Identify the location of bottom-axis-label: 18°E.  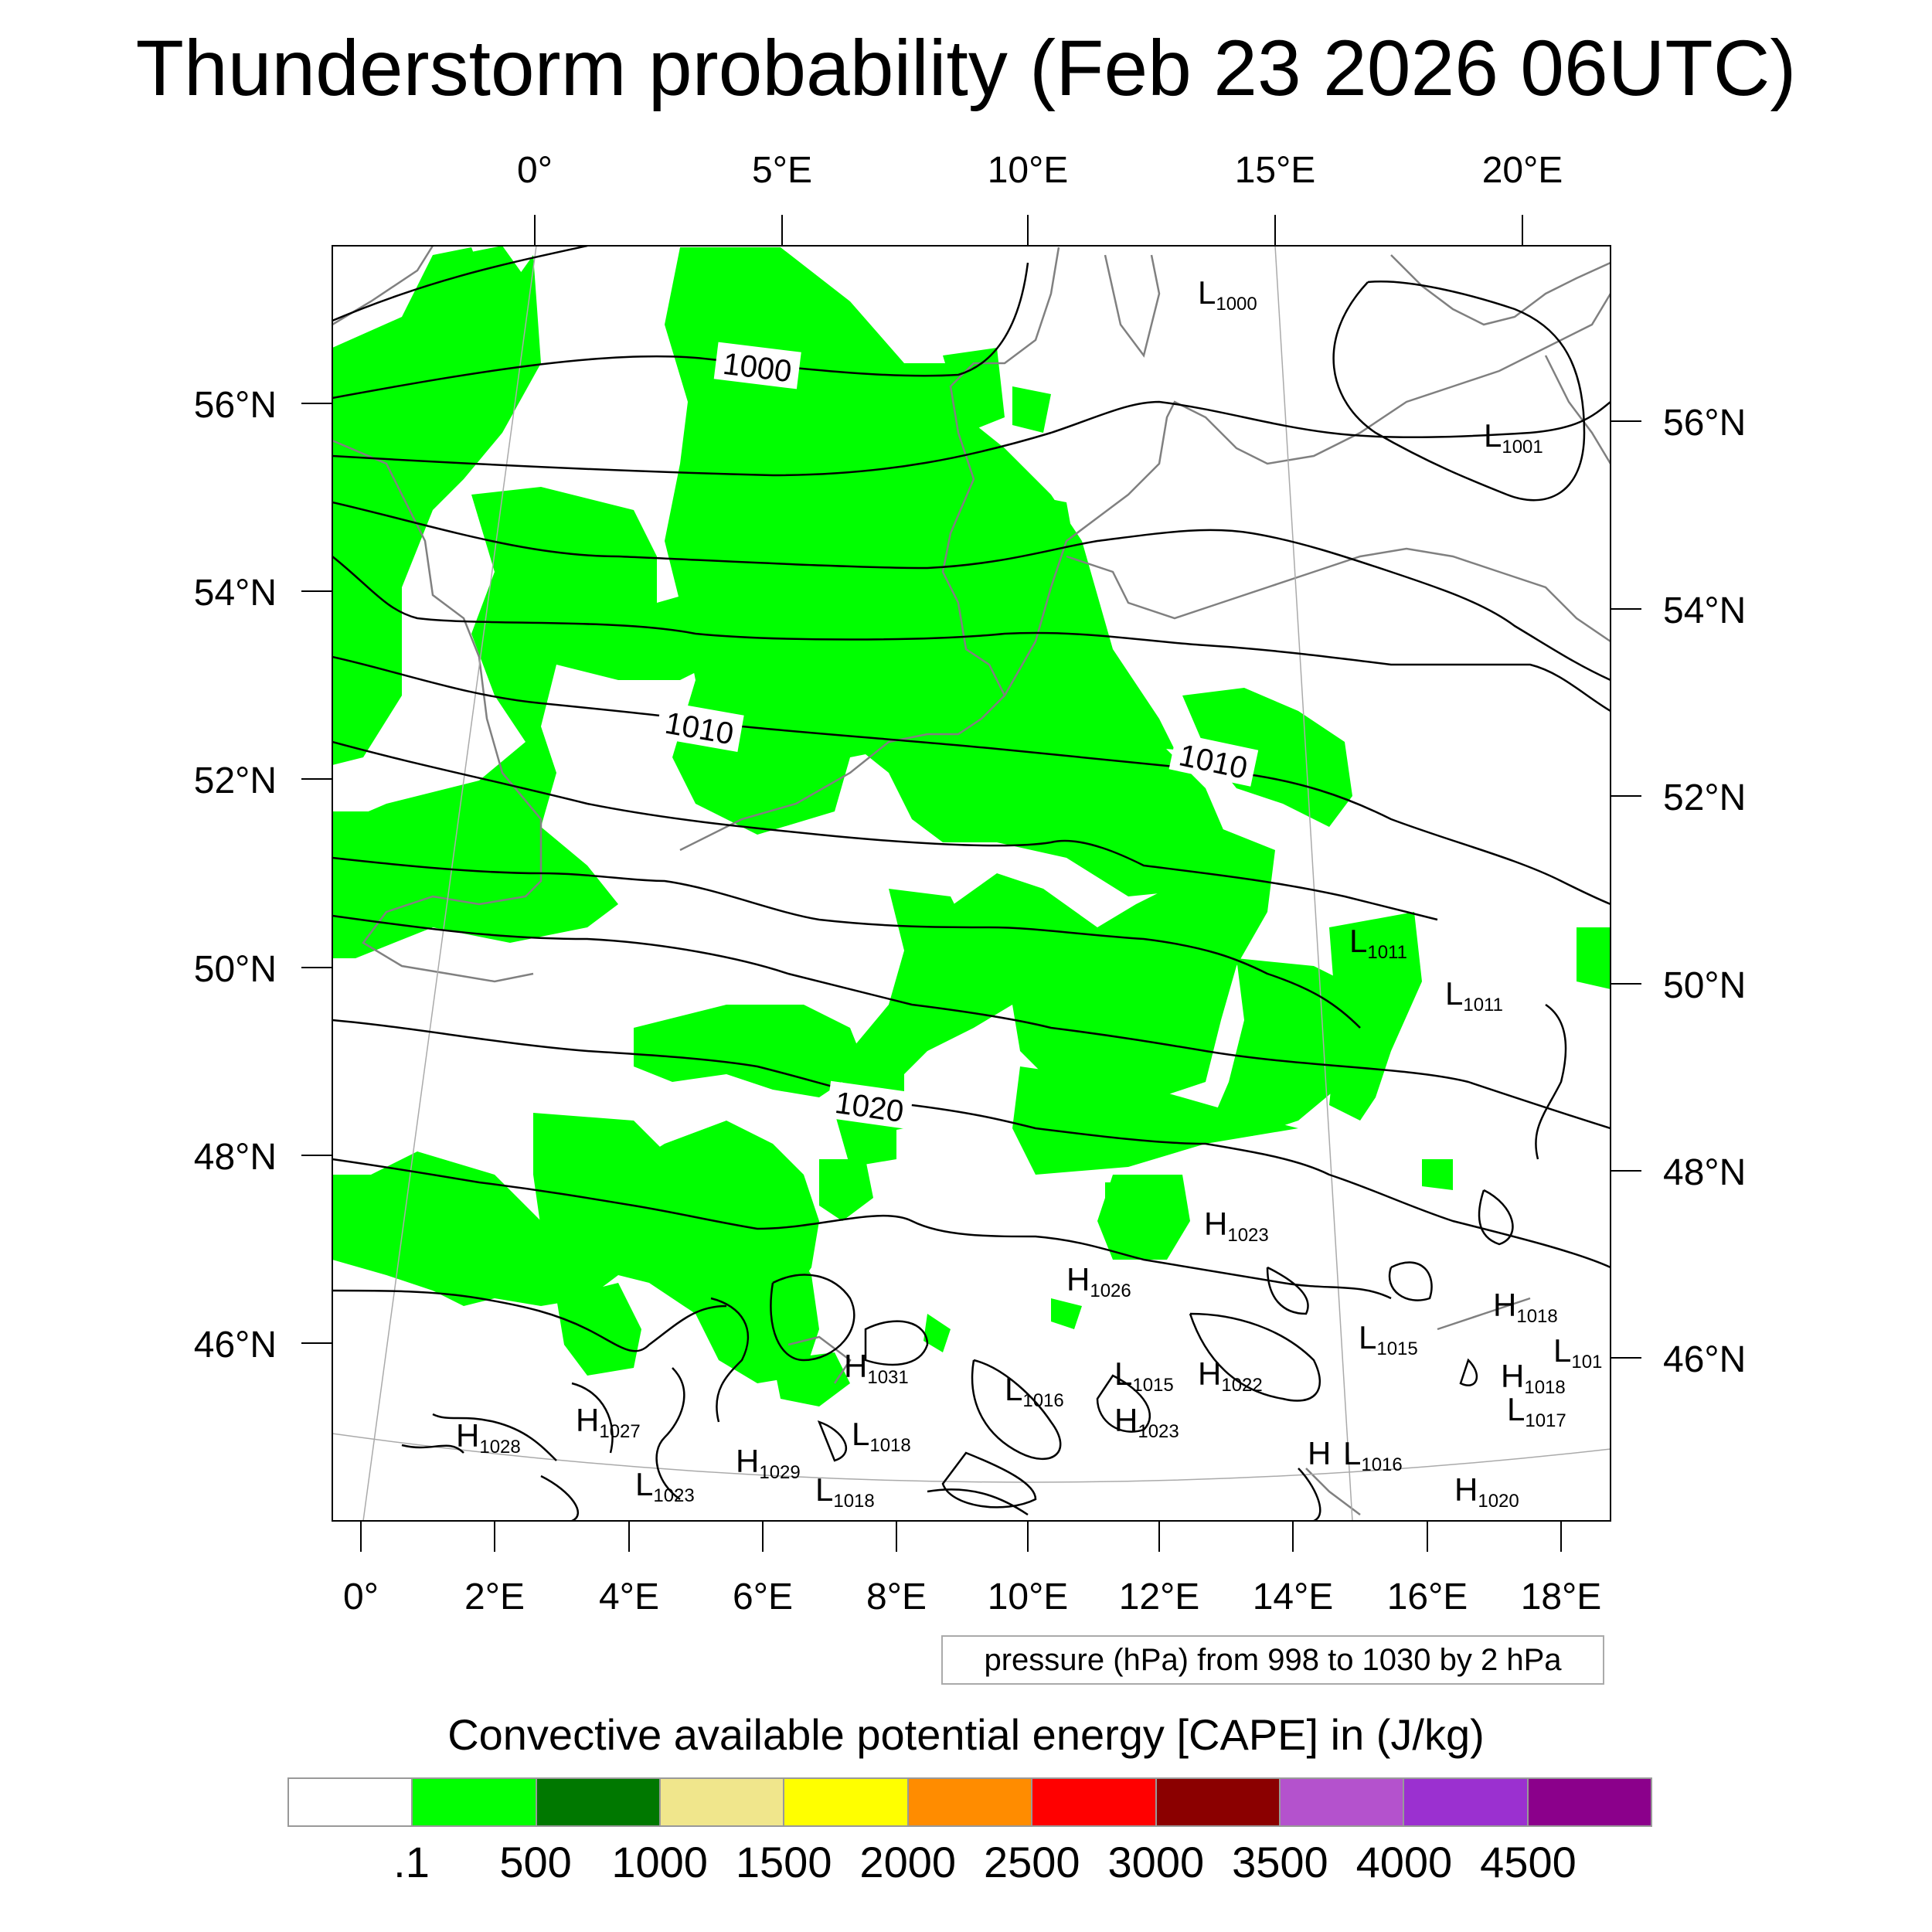
(1561, 1597).